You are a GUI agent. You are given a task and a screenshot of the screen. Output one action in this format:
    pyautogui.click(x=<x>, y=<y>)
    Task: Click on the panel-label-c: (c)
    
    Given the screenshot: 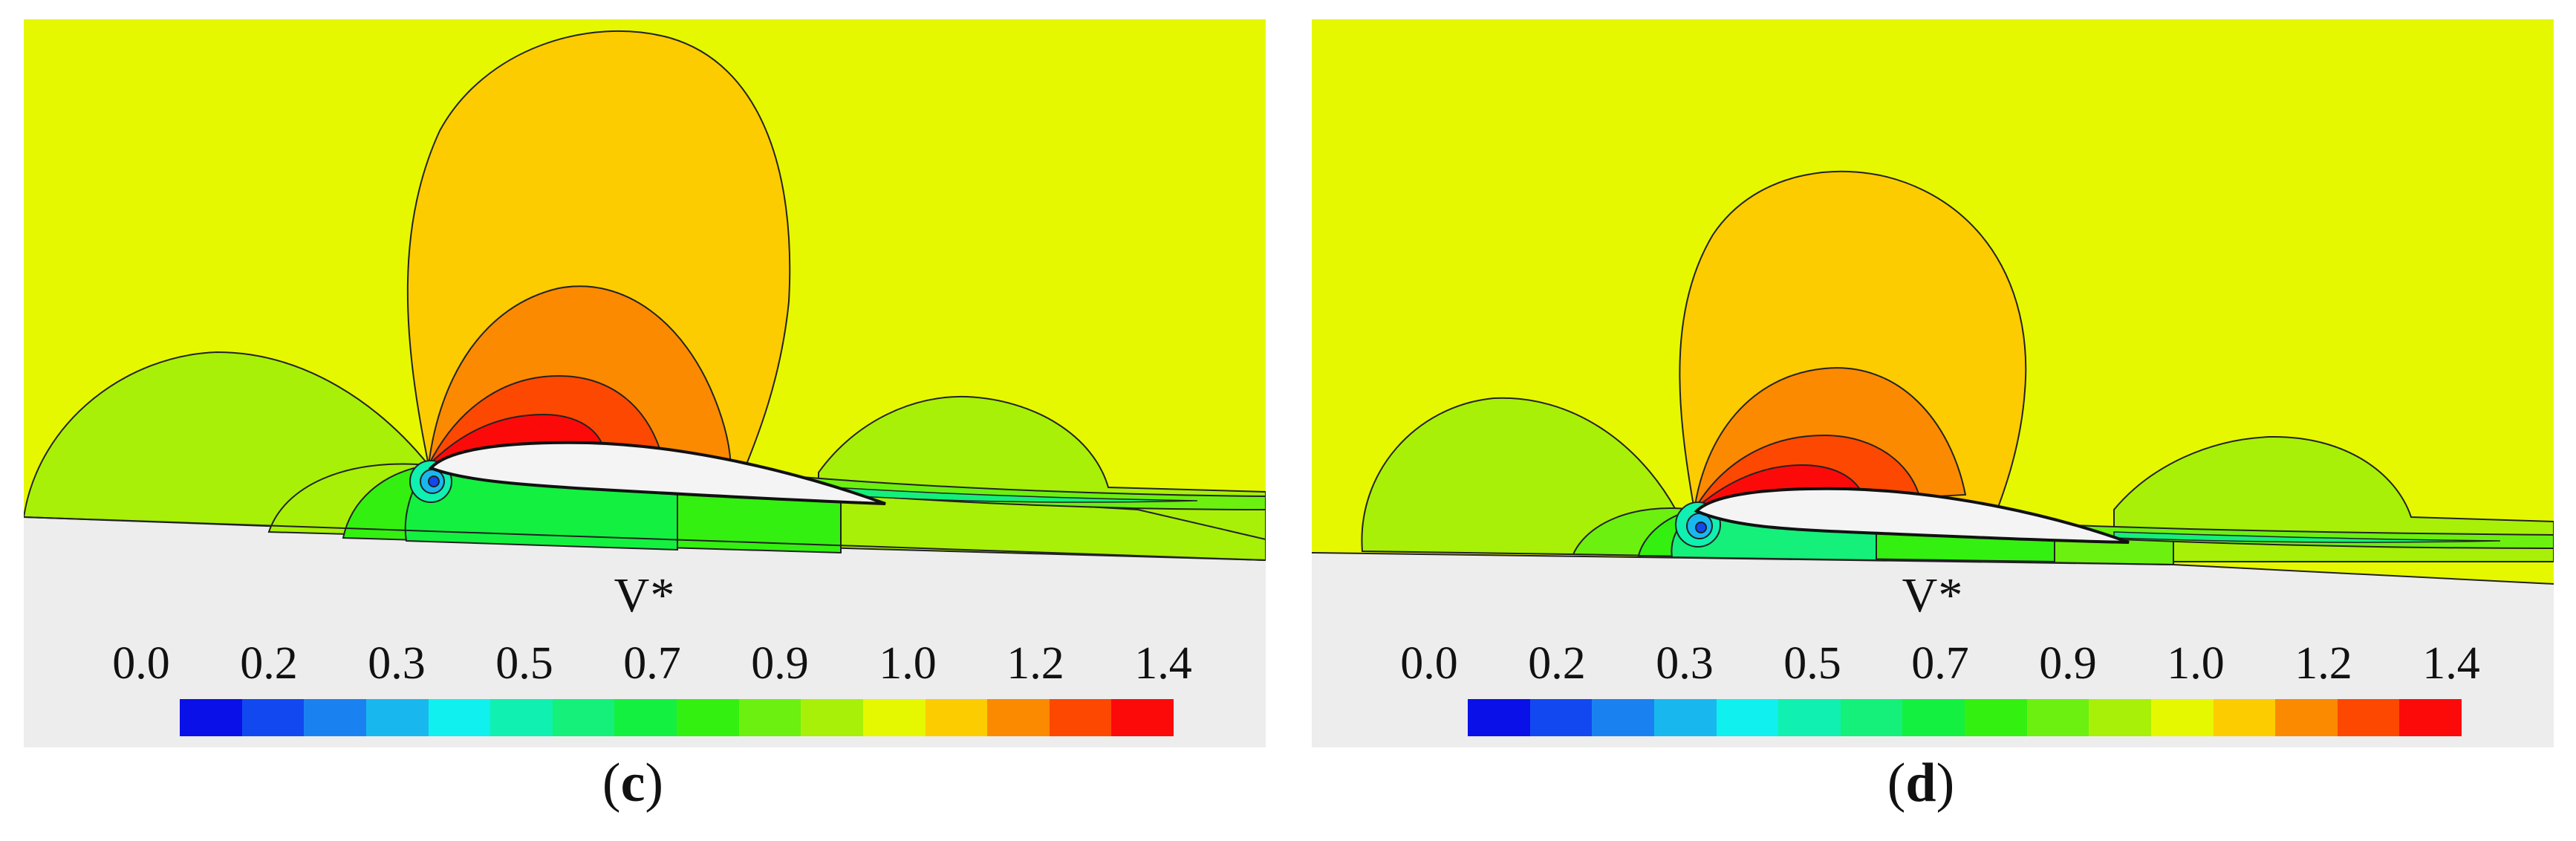 What is the action you would take?
    pyautogui.click(x=632, y=783)
    